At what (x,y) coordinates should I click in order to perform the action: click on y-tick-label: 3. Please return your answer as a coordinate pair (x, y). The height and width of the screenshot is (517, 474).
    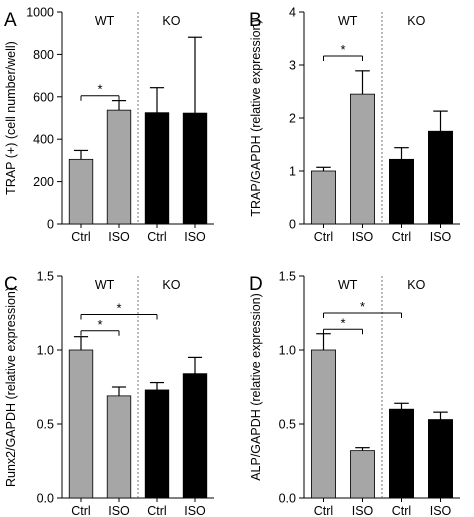
    Looking at the image, I should click on (292, 66).